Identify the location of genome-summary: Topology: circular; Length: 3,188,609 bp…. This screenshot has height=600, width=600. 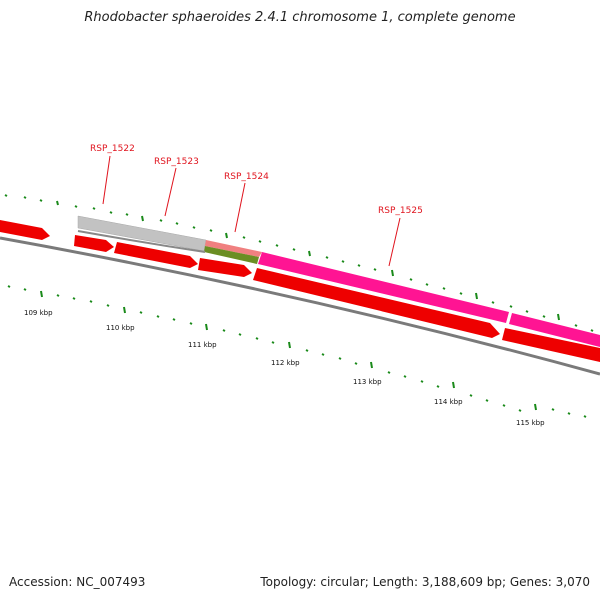
(425, 582).